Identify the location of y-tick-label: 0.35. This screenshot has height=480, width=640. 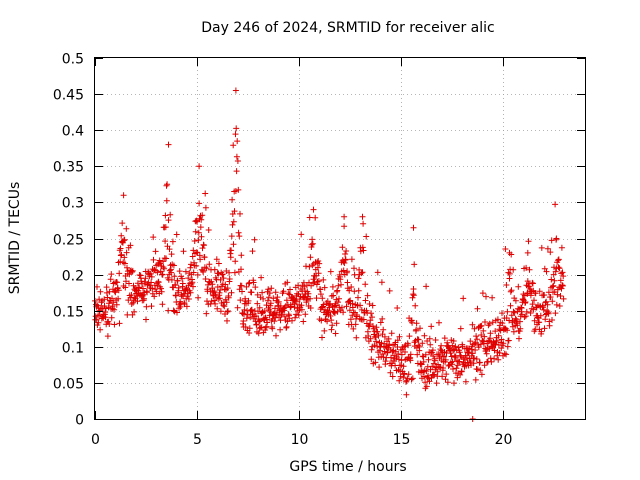
(68, 168).